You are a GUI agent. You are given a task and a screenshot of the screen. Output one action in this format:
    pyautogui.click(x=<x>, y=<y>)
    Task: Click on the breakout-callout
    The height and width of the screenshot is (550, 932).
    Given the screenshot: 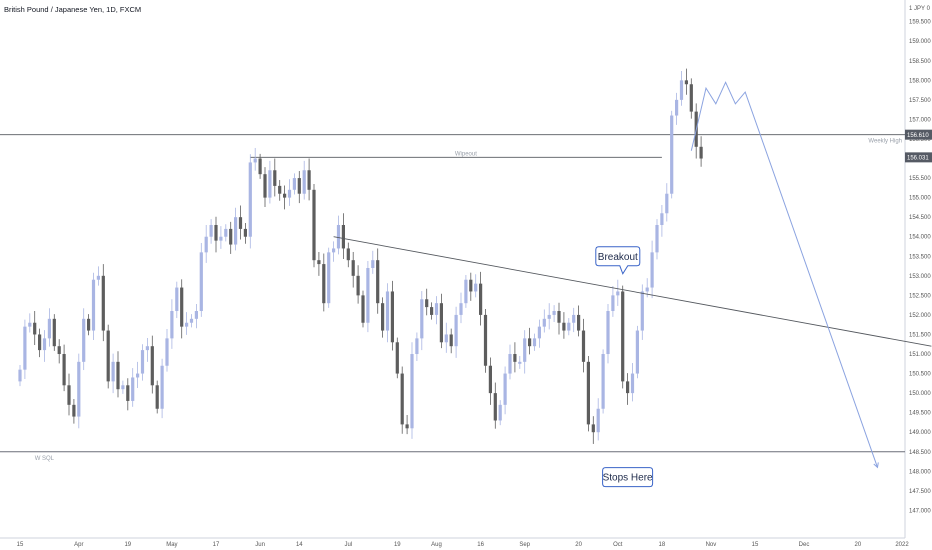 What is the action you would take?
    pyautogui.click(x=618, y=260)
    